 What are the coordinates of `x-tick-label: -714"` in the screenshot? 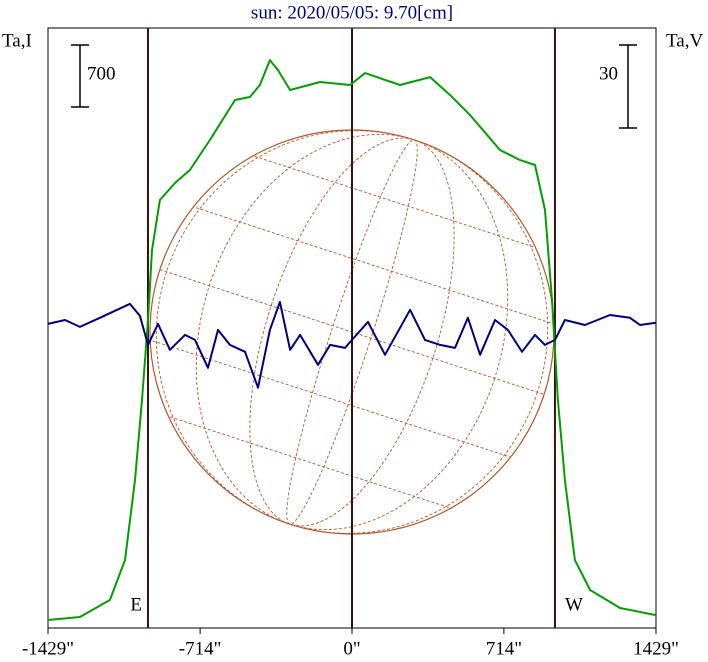 It's located at (200, 648).